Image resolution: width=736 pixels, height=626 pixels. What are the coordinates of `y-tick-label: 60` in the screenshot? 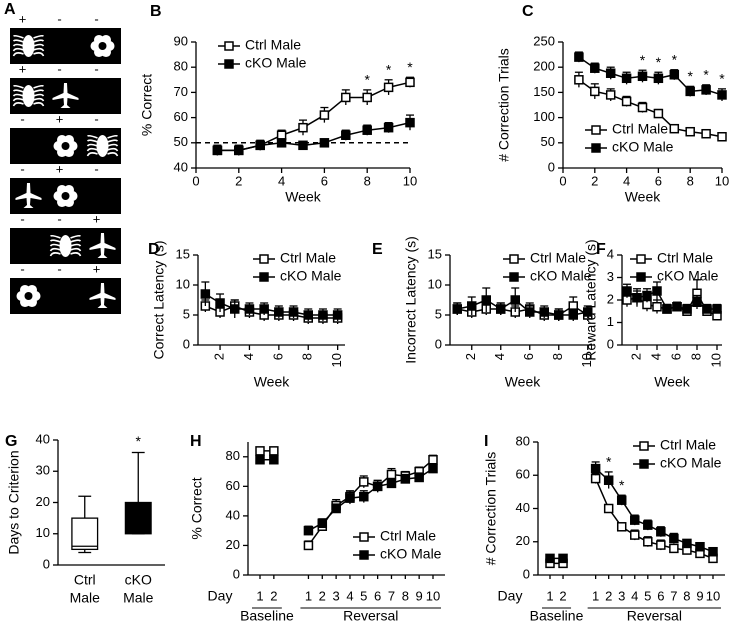 It's located at (233, 485).